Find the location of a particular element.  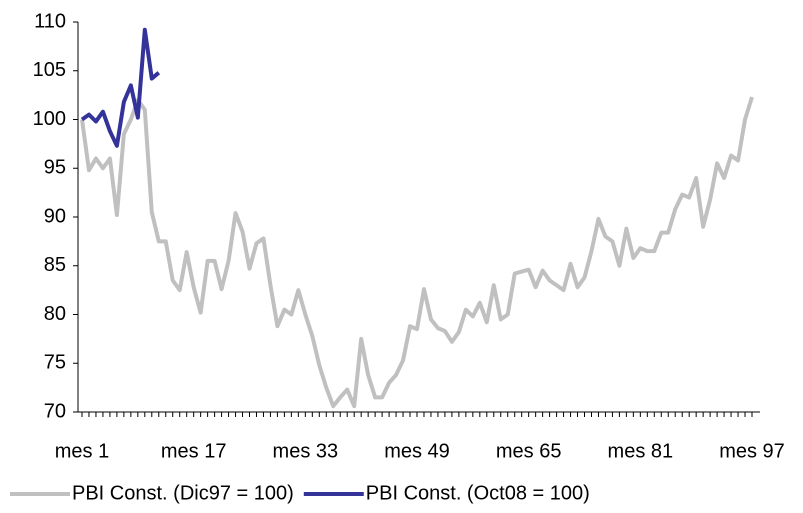

legend-label: PBI Const. (Oct08 = 100) is located at coordinates (478, 493).